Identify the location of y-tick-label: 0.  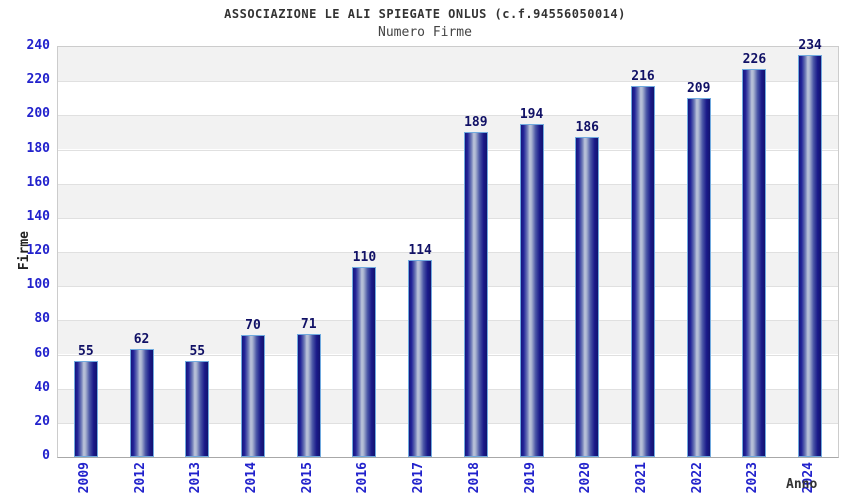
(46, 455).